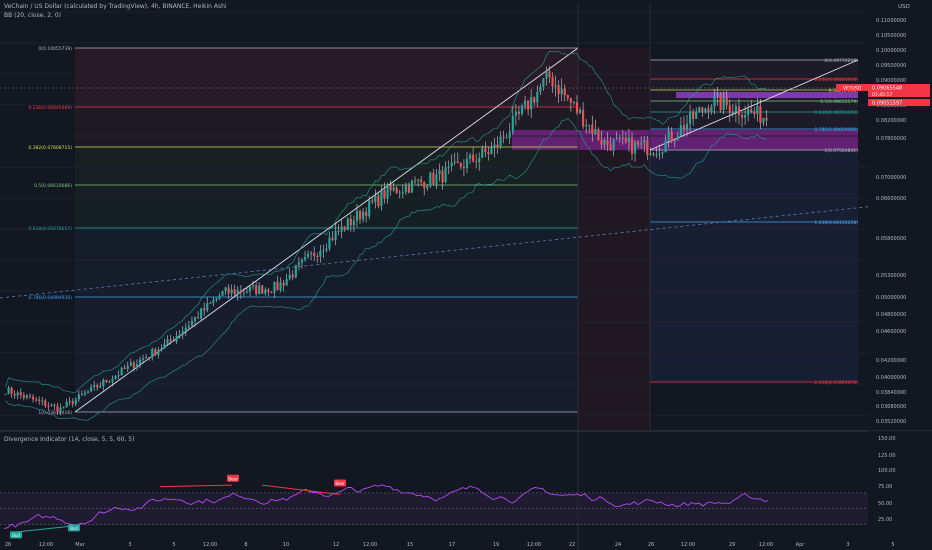 This screenshot has height=550, width=932. I want to click on price-tick-label: 0.06600000, so click(891, 199).